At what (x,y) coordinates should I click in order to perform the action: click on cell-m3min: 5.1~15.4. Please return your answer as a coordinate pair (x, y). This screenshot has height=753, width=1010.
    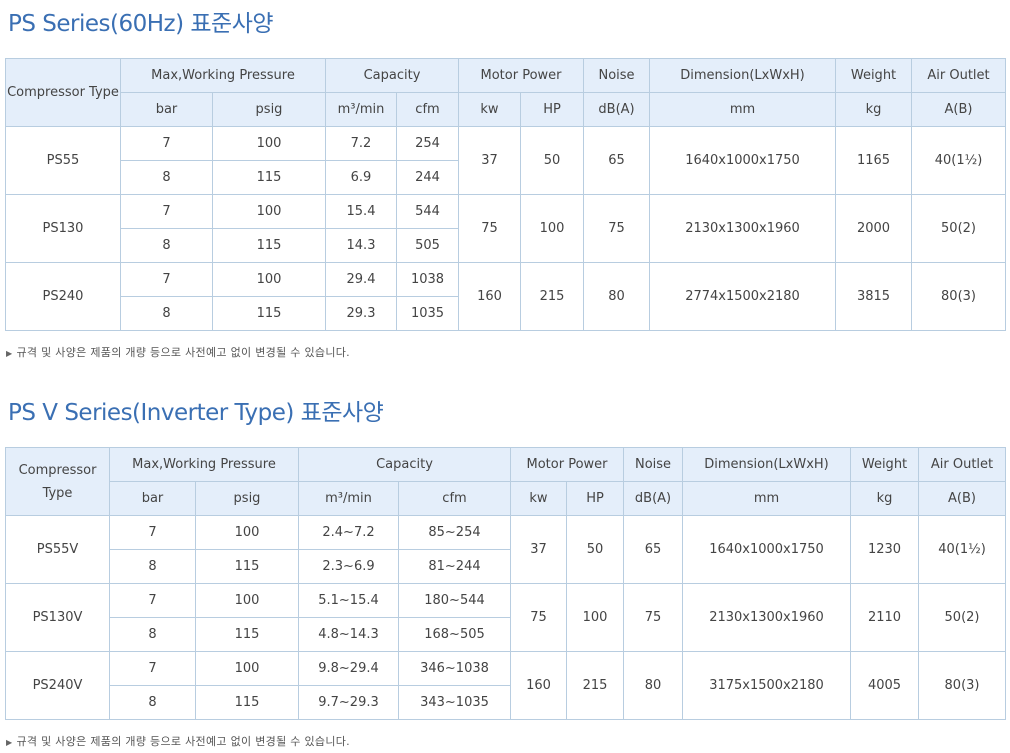
    Looking at the image, I should click on (348, 600).